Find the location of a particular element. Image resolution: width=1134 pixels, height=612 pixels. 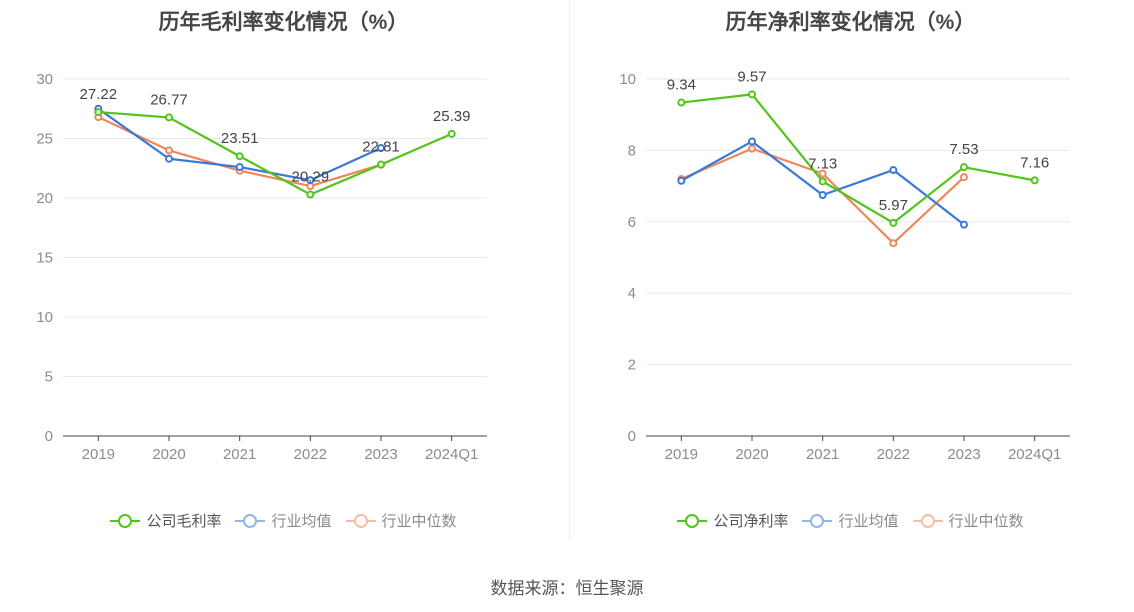

y-tick-label: 2 is located at coordinates (632, 365).